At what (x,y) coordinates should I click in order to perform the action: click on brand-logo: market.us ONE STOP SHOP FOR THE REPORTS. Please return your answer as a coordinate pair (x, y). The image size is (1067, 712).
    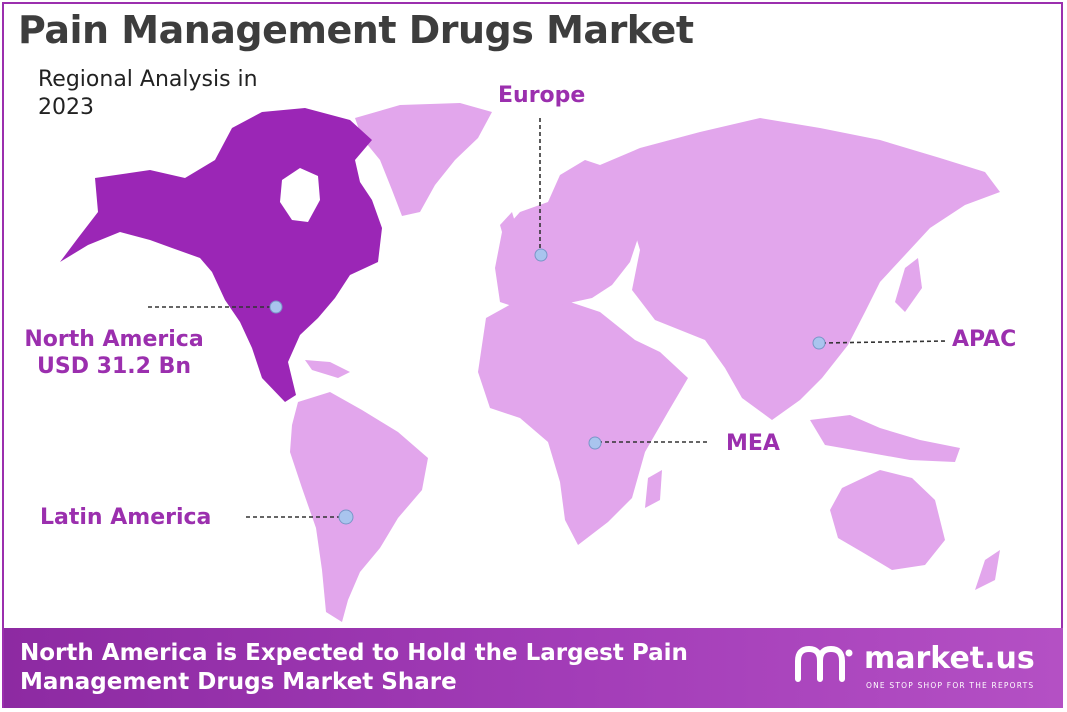
    Looking at the image, I should click on (917, 670).